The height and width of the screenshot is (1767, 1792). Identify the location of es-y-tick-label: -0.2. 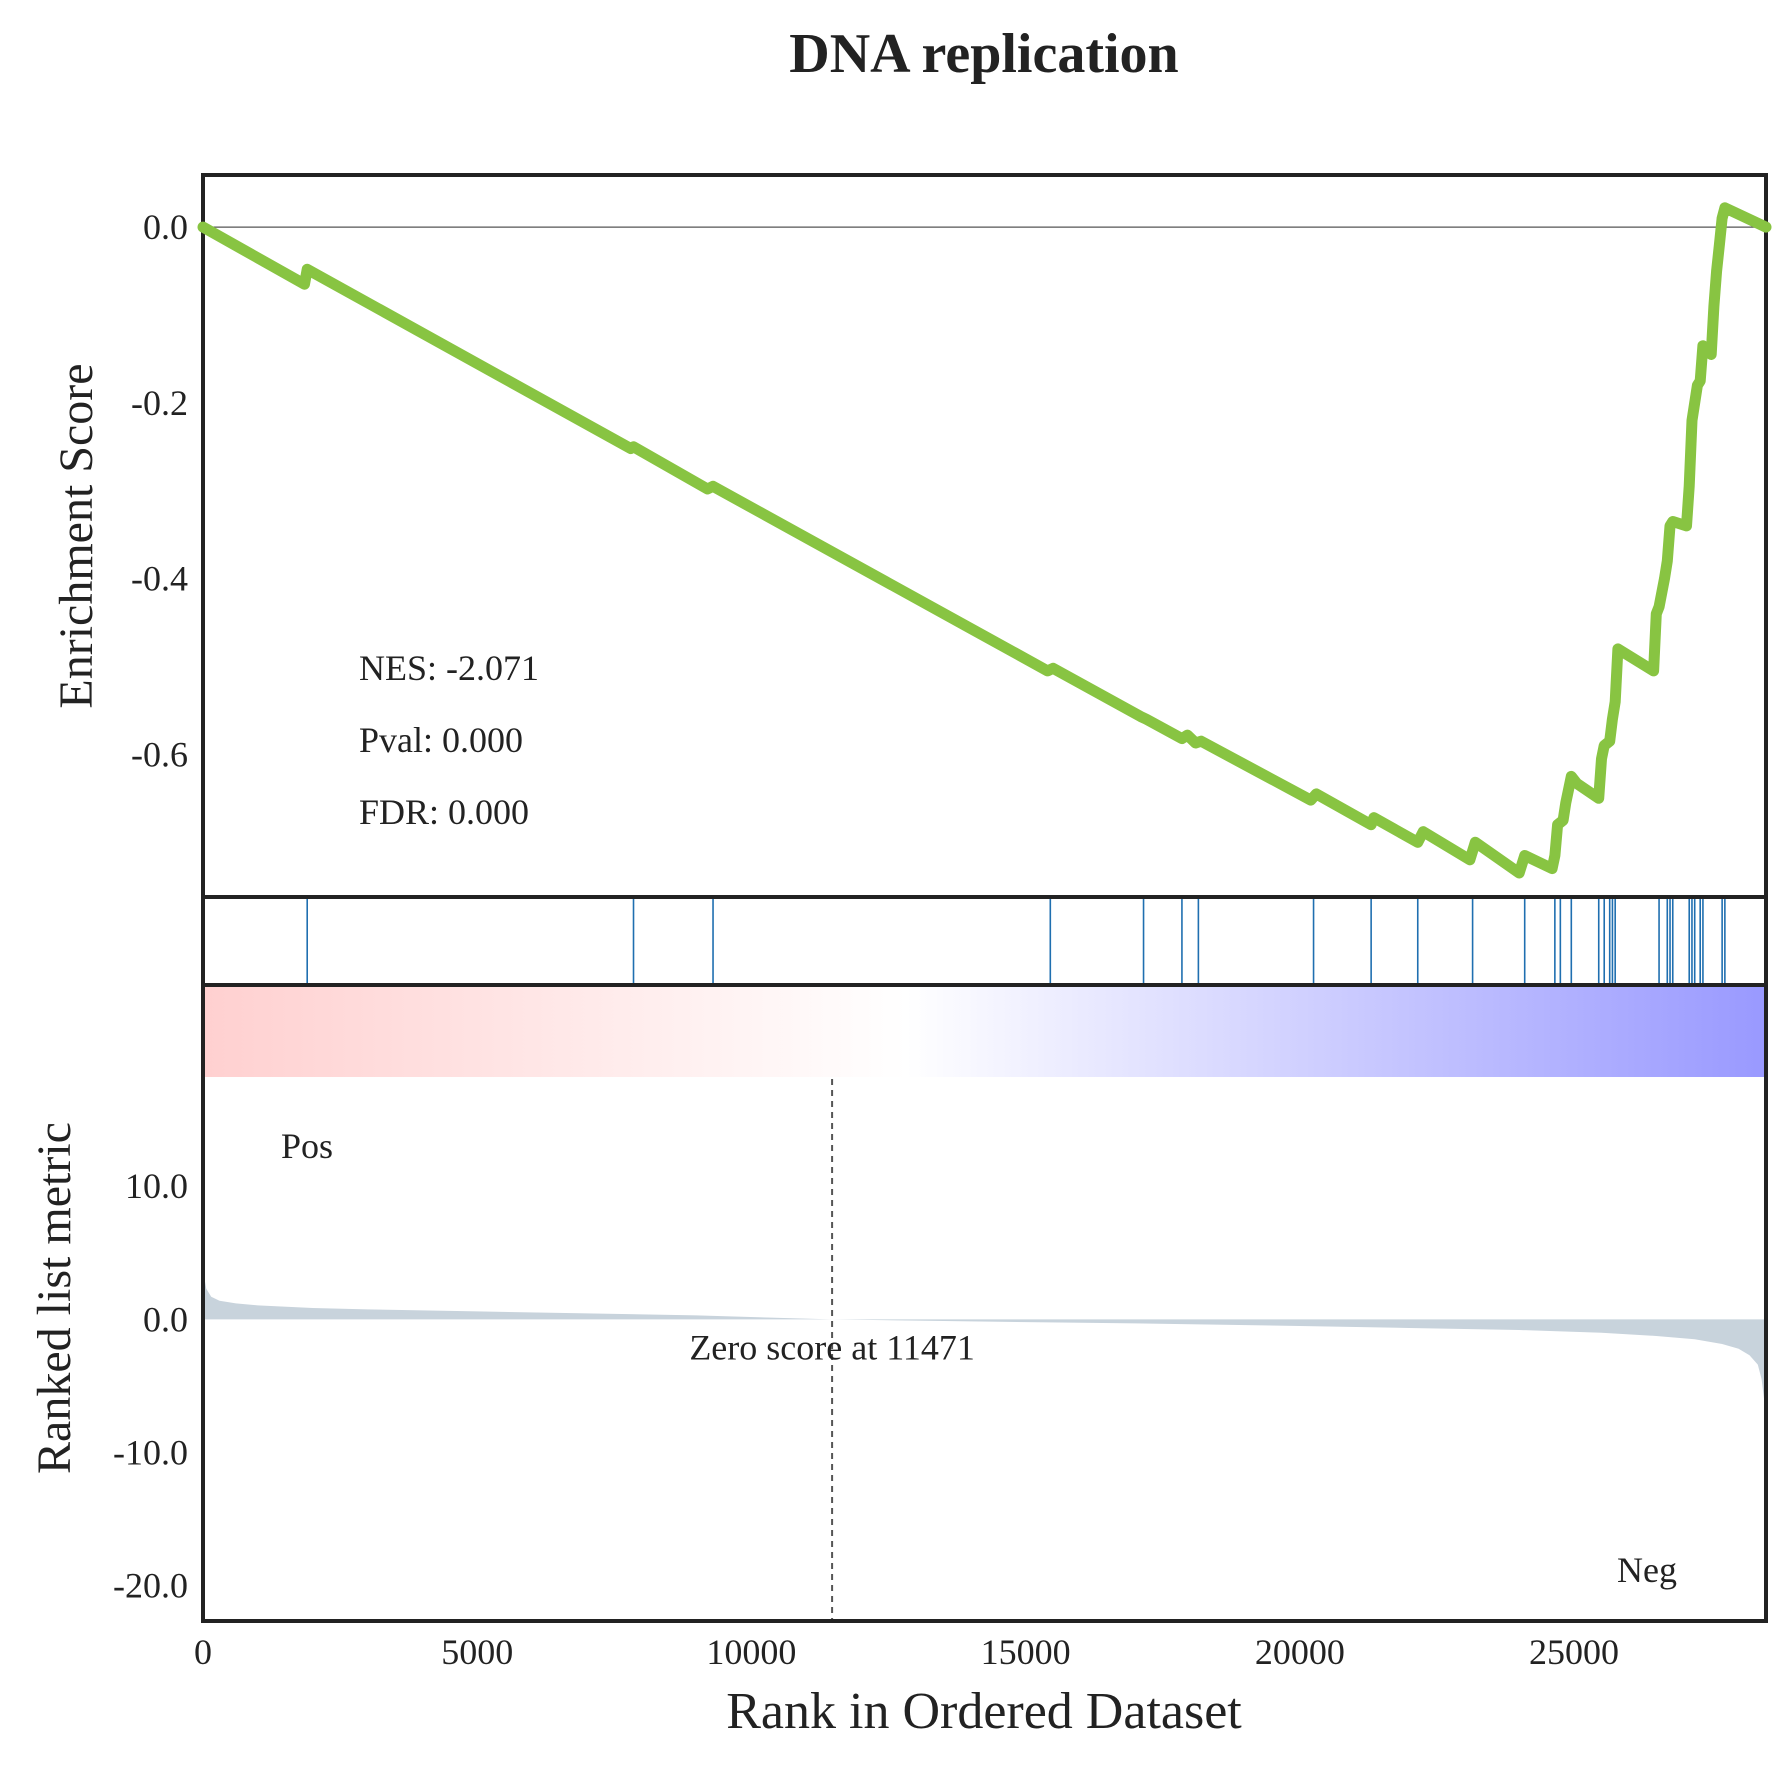
(159, 403).